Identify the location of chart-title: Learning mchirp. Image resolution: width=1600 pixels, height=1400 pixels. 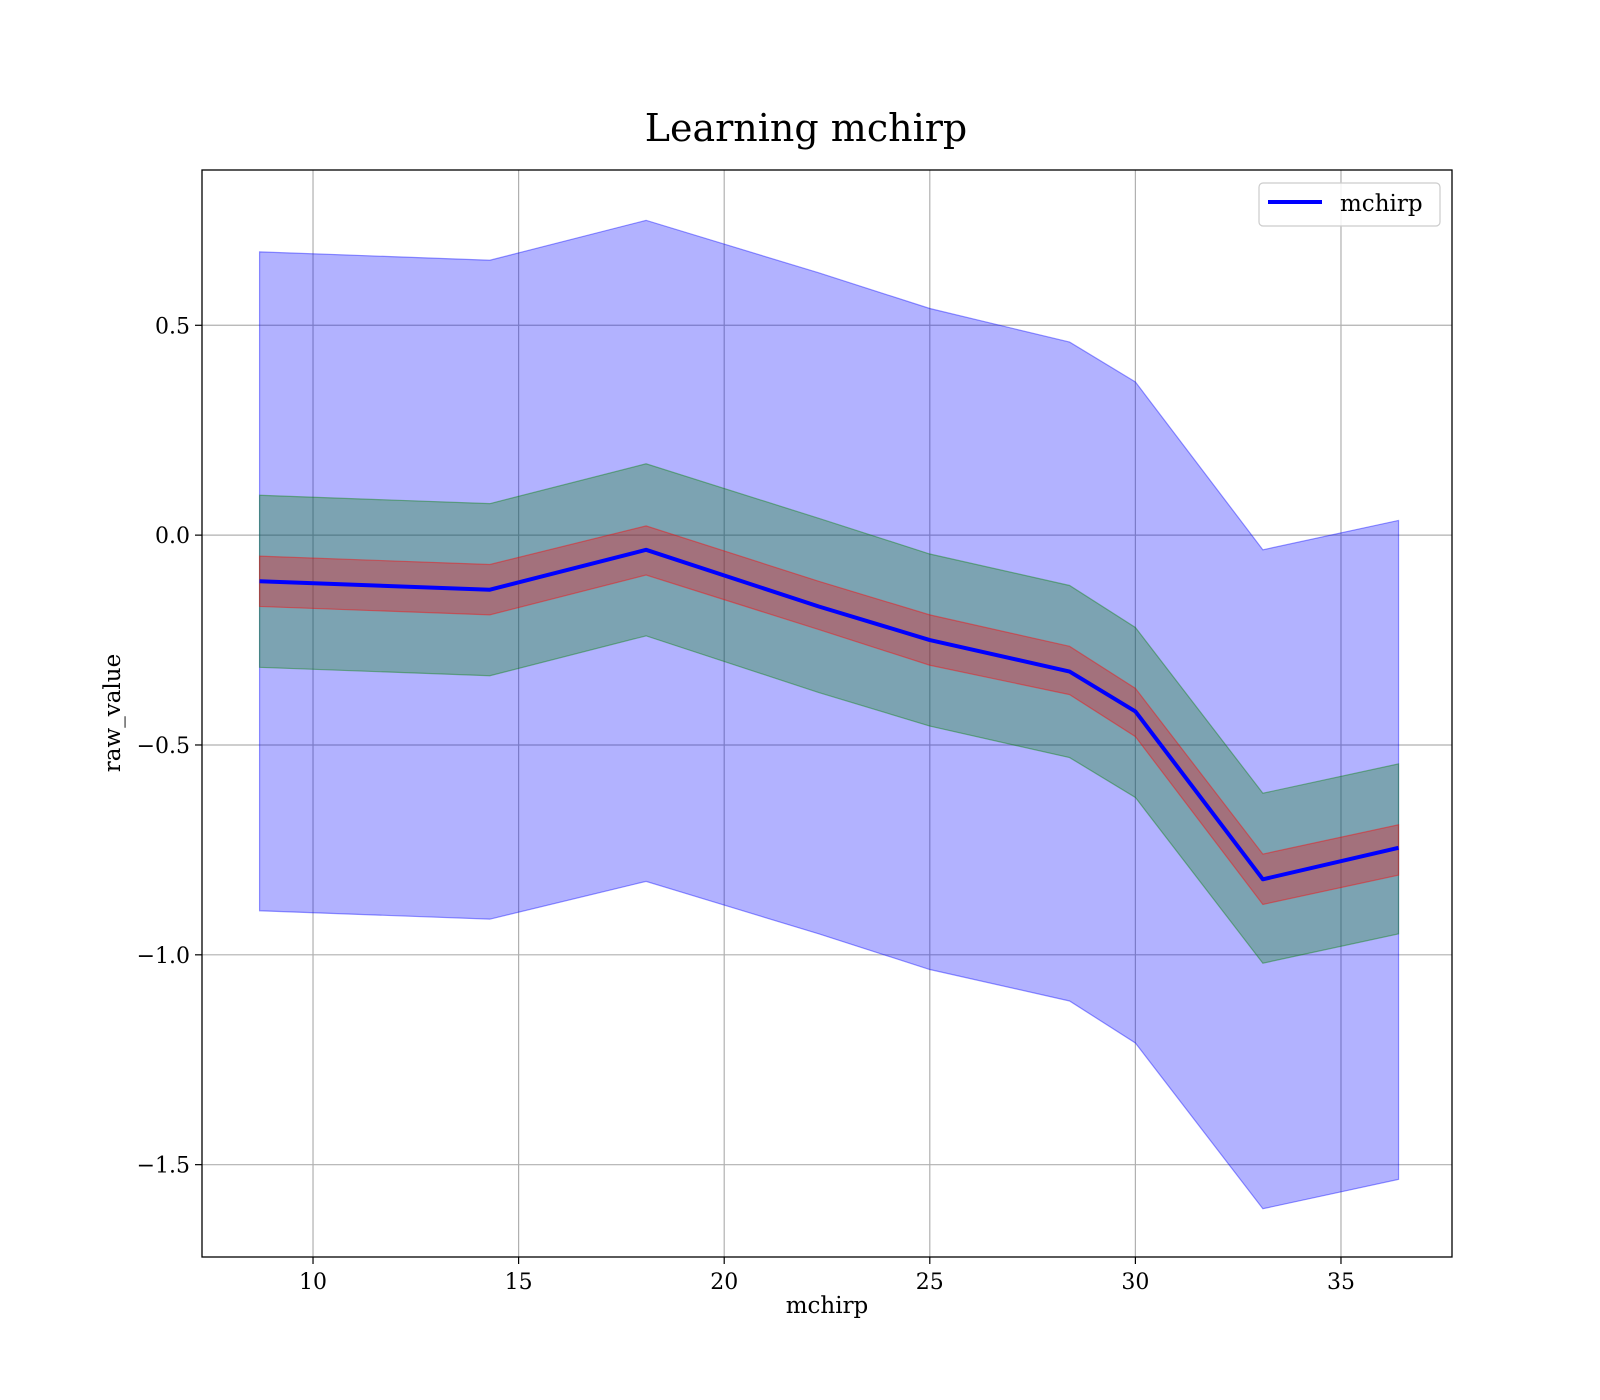
(806, 128).